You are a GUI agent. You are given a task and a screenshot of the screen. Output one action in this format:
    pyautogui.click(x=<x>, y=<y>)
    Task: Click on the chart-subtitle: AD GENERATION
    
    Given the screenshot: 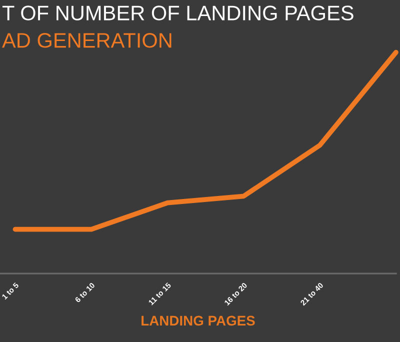 What is the action you would take?
    pyautogui.click(x=87, y=40)
    